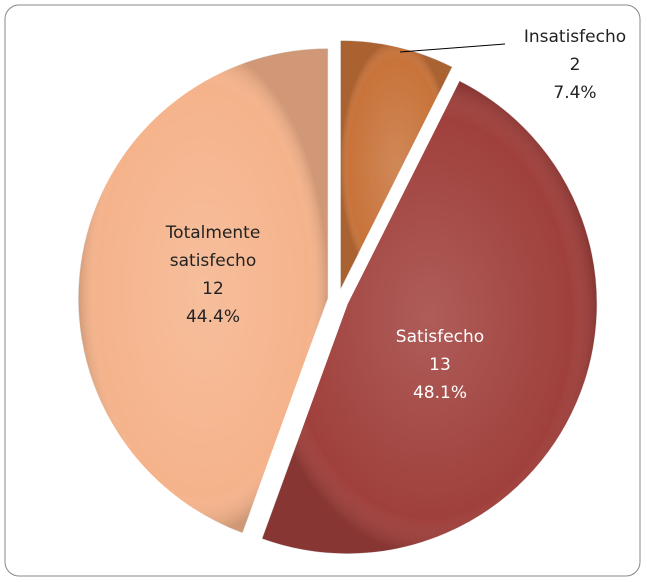 This screenshot has height=582, width=647. What do you see at coordinates (440, 337) in the screenshot?
I see `category-label: Satisfecho` at bounding box center [440, 337].